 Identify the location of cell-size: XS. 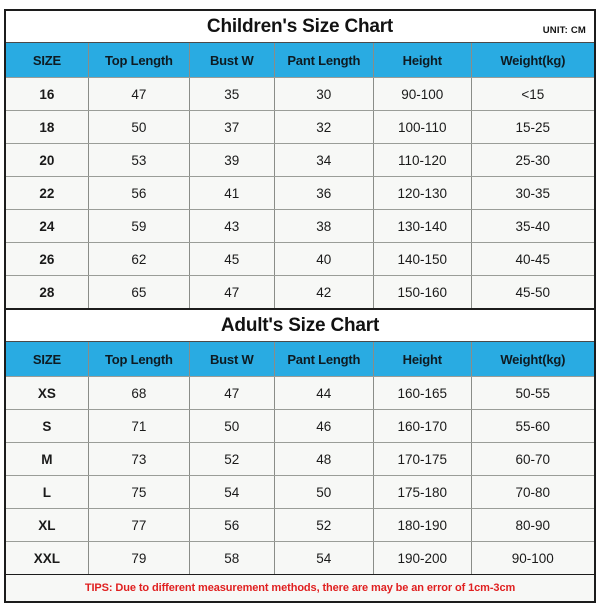
(47, 393).